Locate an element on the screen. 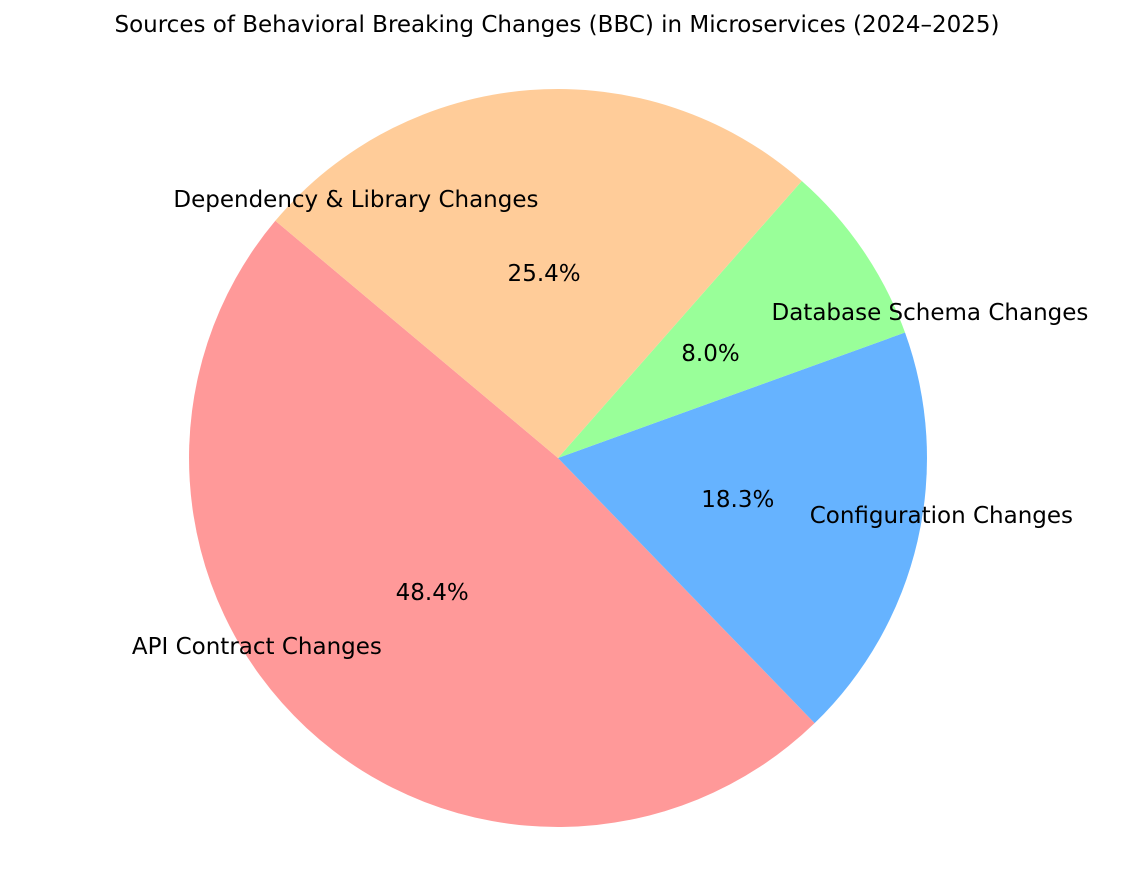 Image resolution: width=1129 pixels, height=876 pixels. pie-slice-configuration-changes is located at coordinates (742, 528).